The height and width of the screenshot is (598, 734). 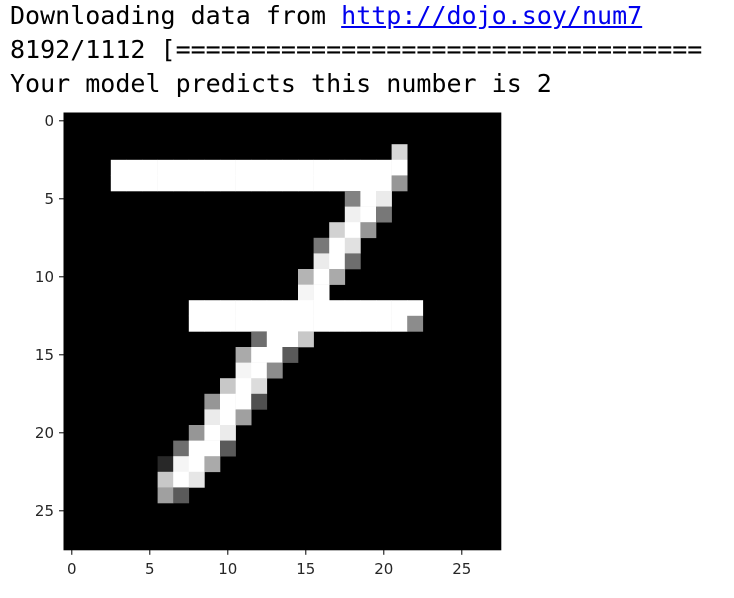 I want to click on x-tick-label: 5, so click(x=150, y=569).